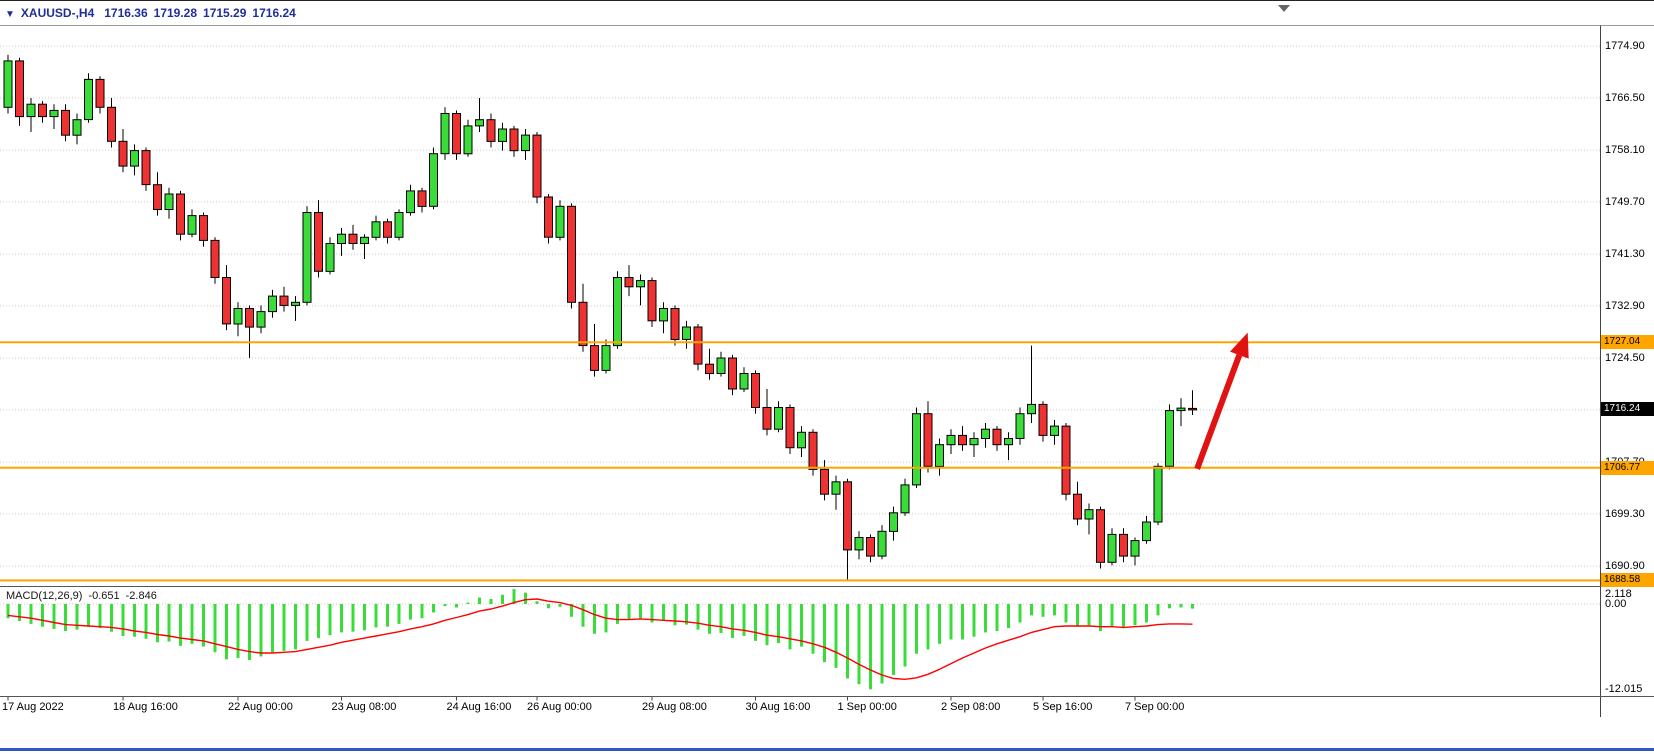  Describe the element at coordinates (33, 707) in the screenshot. I see `time-axis-label: 17 Aug 2022` at that location.